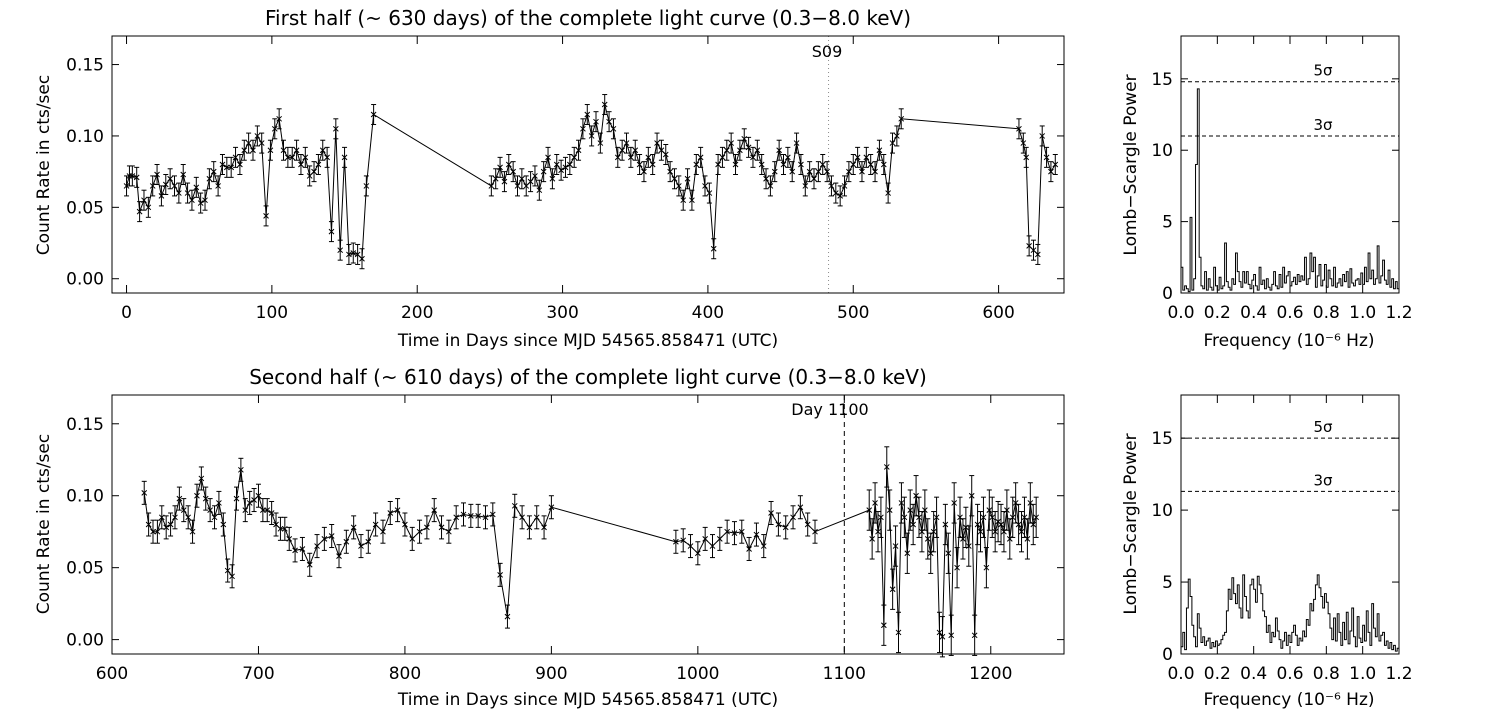  Describe the element at coordinates (85, 280) in the screenshot. I see `panel0-ytick-label: 0.00` at that location.